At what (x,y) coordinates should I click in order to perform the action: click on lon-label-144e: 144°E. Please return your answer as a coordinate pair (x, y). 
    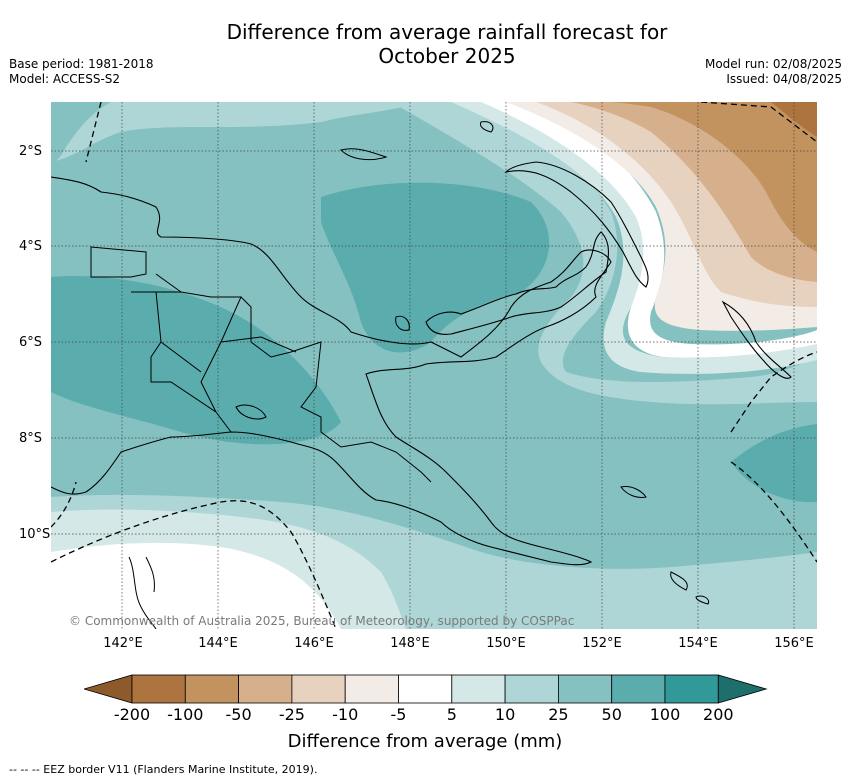
    Looking at the image, I should click on (218, 643).